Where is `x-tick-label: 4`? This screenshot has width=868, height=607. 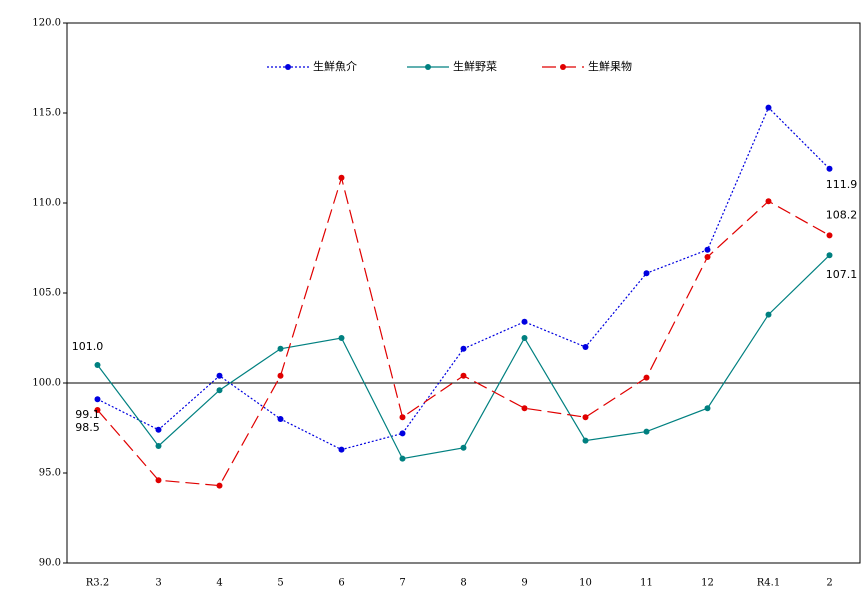 x-tick-label: 4 is located at coordinates (219, 583).